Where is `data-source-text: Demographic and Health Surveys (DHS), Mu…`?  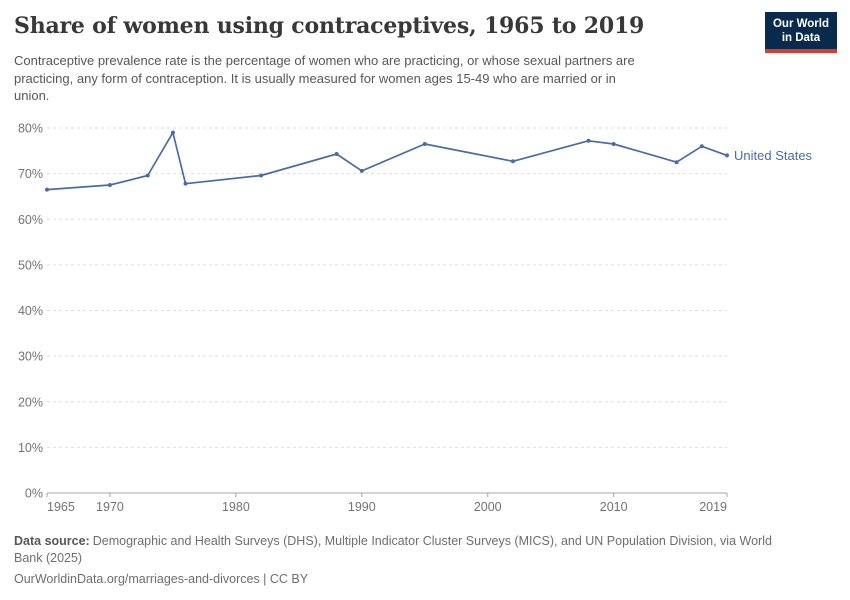
data-source-text: Demographic and Health Surveys (DHS), Mu… is located at coordinates (432, 541).